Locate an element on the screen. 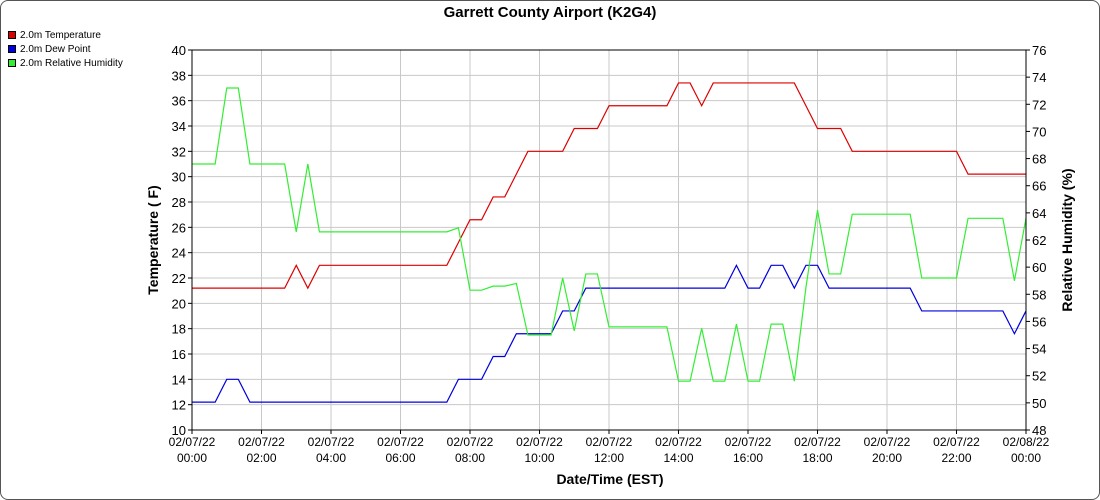  legend-item-relative-humidity: 2.0m Relative Humidity is located at coordinates (65, 63).